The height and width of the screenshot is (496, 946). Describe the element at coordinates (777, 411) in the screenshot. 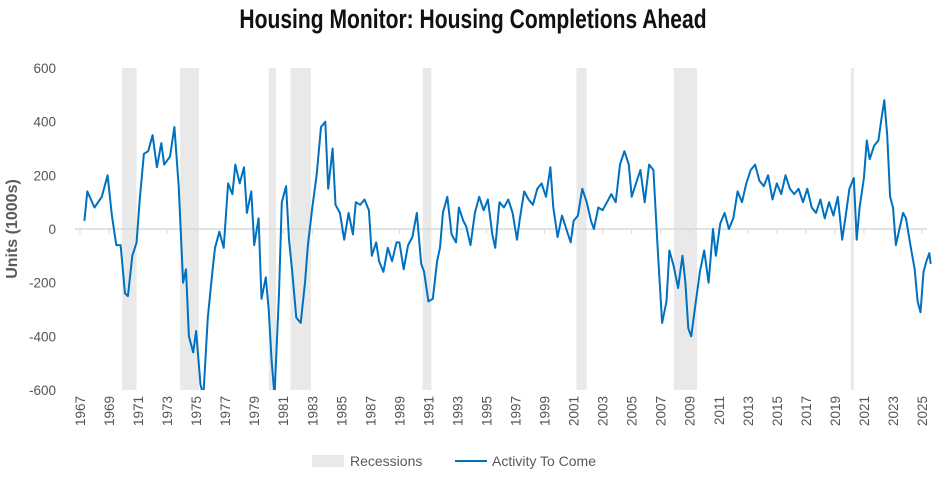

I see `x-tick-label: 2015` at that location.